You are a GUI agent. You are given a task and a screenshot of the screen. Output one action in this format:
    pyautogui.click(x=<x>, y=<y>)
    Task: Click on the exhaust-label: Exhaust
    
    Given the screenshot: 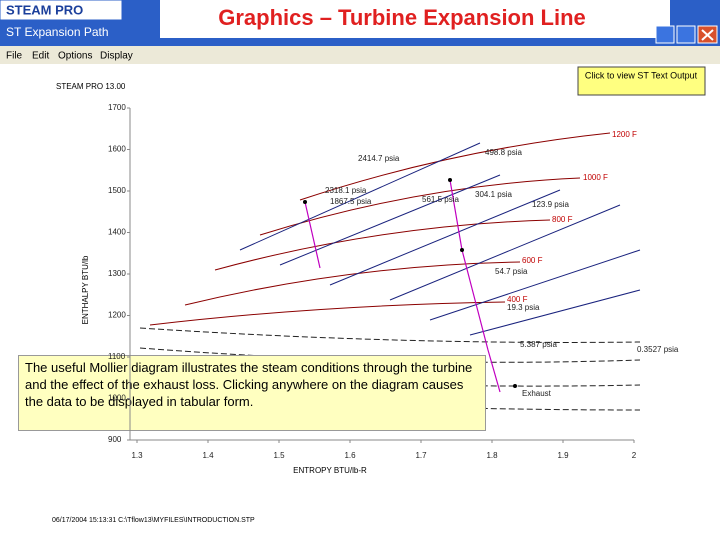 What is the action you would take?
    pyautogui.click(x=537, y=393)
    